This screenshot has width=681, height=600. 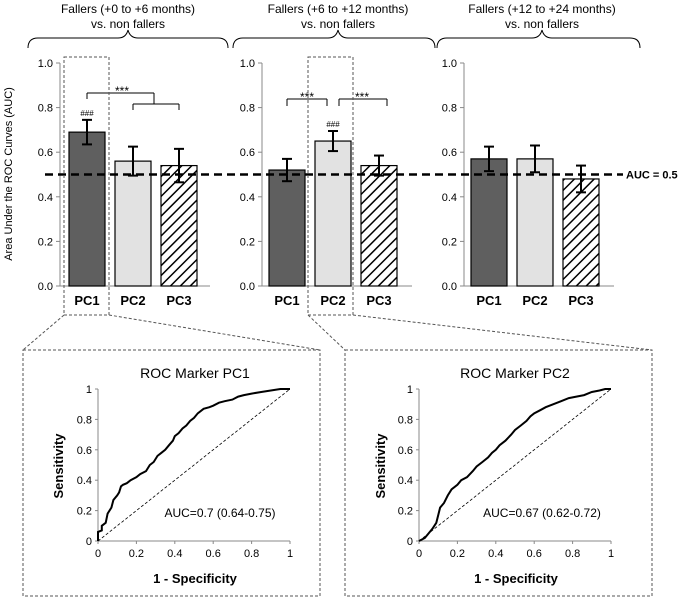 I want to click on pc2-selection-box, so click(x=330, y=186).